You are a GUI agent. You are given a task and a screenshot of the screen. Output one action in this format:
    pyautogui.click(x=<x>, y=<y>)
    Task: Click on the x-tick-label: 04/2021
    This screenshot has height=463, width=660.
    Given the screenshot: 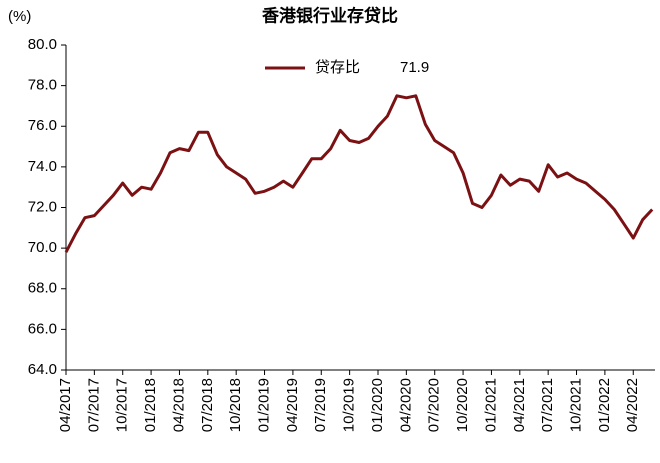 What is the action you would take?
    pyautogui.click(x=519, y=405)
    